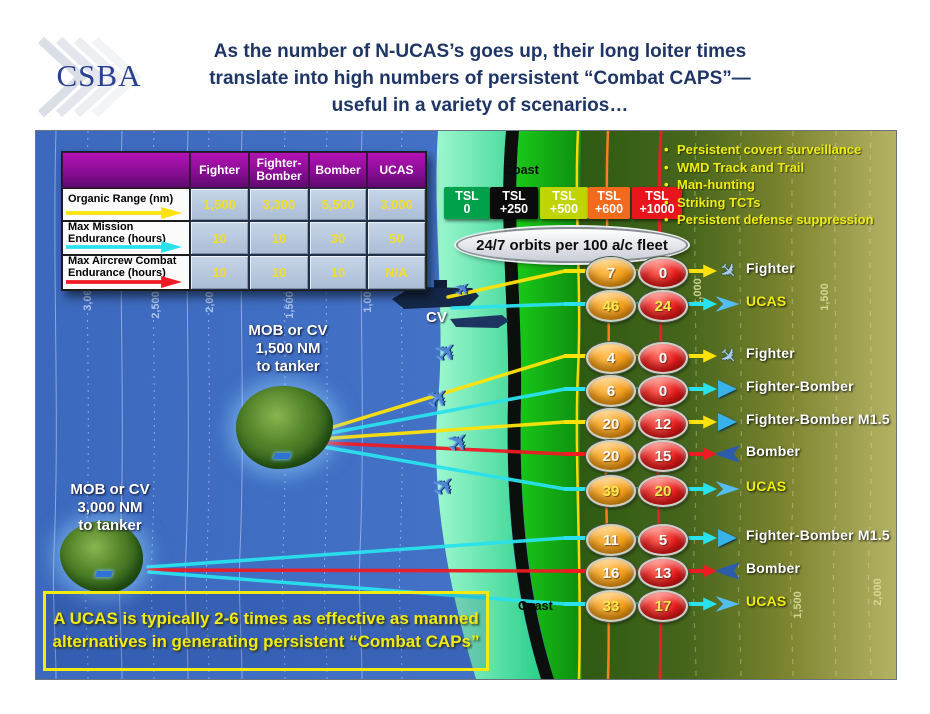  What do you see at coordinates (126, 272) in the screenshot?
I see `row-header-aircrew-endurance: Max Aircrew Combat Endurance (hours)` at bounding box center [126, 272].